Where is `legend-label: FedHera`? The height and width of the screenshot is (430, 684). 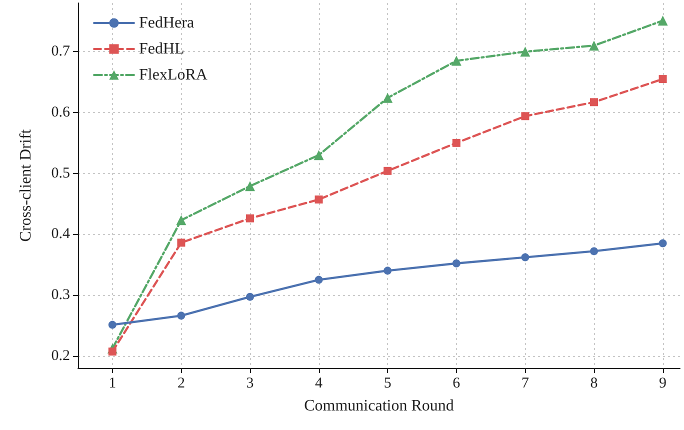
legend-label: FedHera is located at coordinates (166, 23).